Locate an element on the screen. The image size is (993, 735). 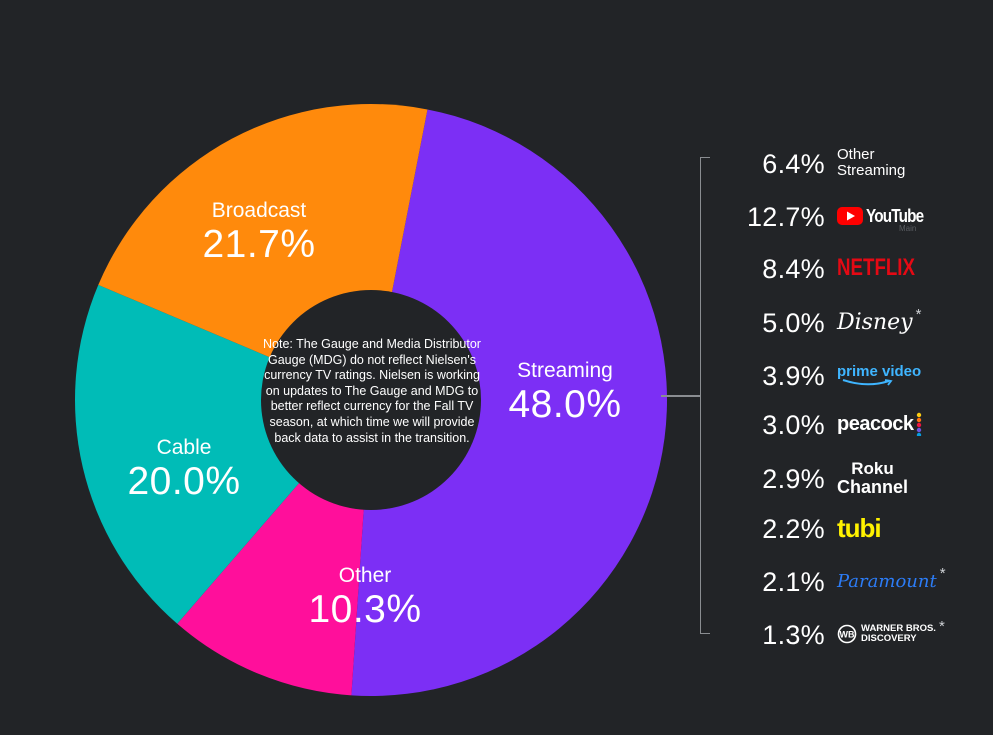
wbd-text: WARNER BROS. DISCOVERY is located at coordinates (898, 634).